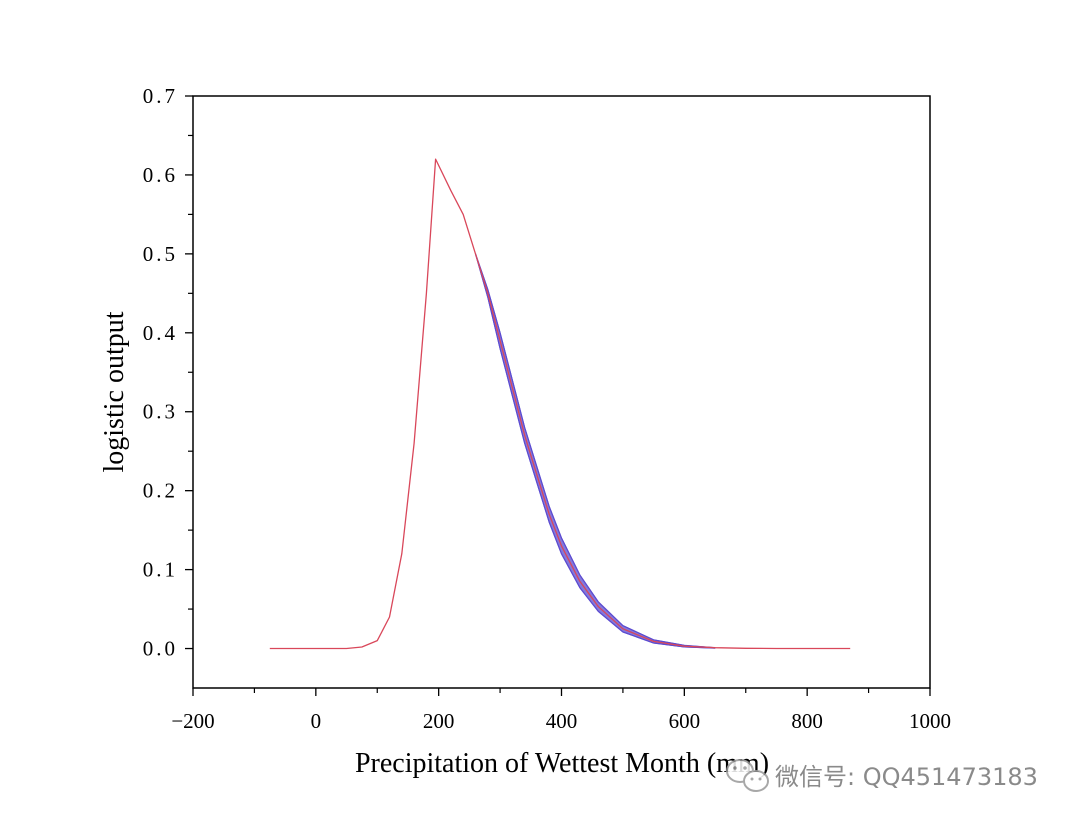 Image resolution: width=1080 pixels, height=826 pixels. Describe the element at coordinates (160, 649) in the screenshot. I see `y-tick-label: 0.0` at that location.